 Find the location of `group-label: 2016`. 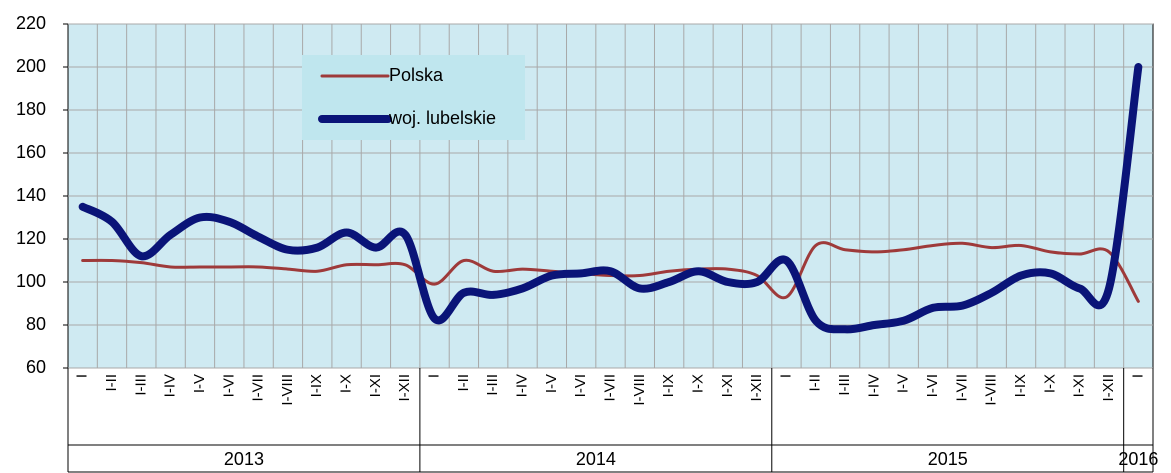

group-label: 2016 is located at coordinates (1138, 459).